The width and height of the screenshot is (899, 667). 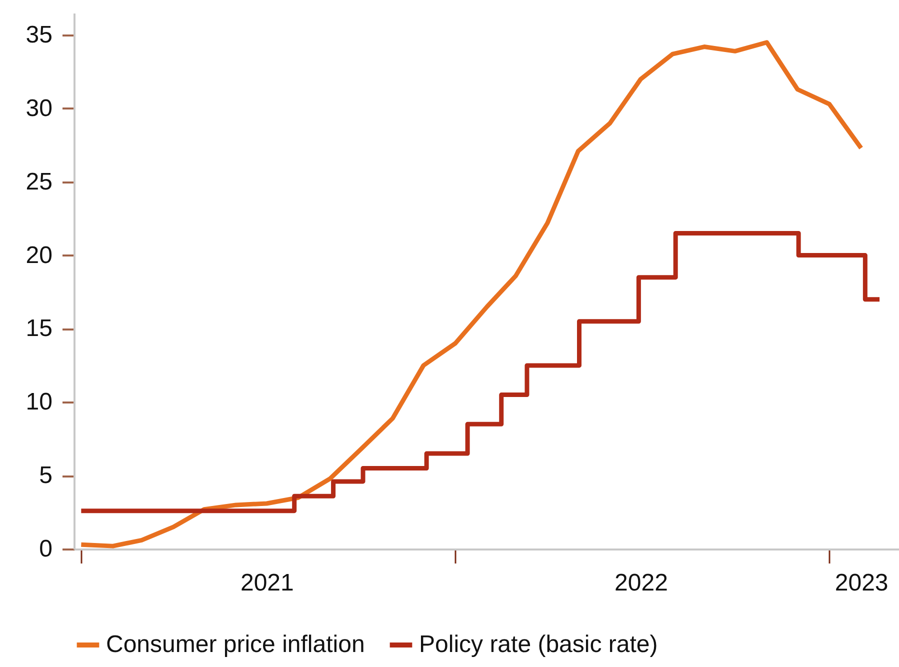 What do you see at coordinates (45, 476) in the screenshot?
I see `y-tick-label: 5` at bounding box center [45, 476].